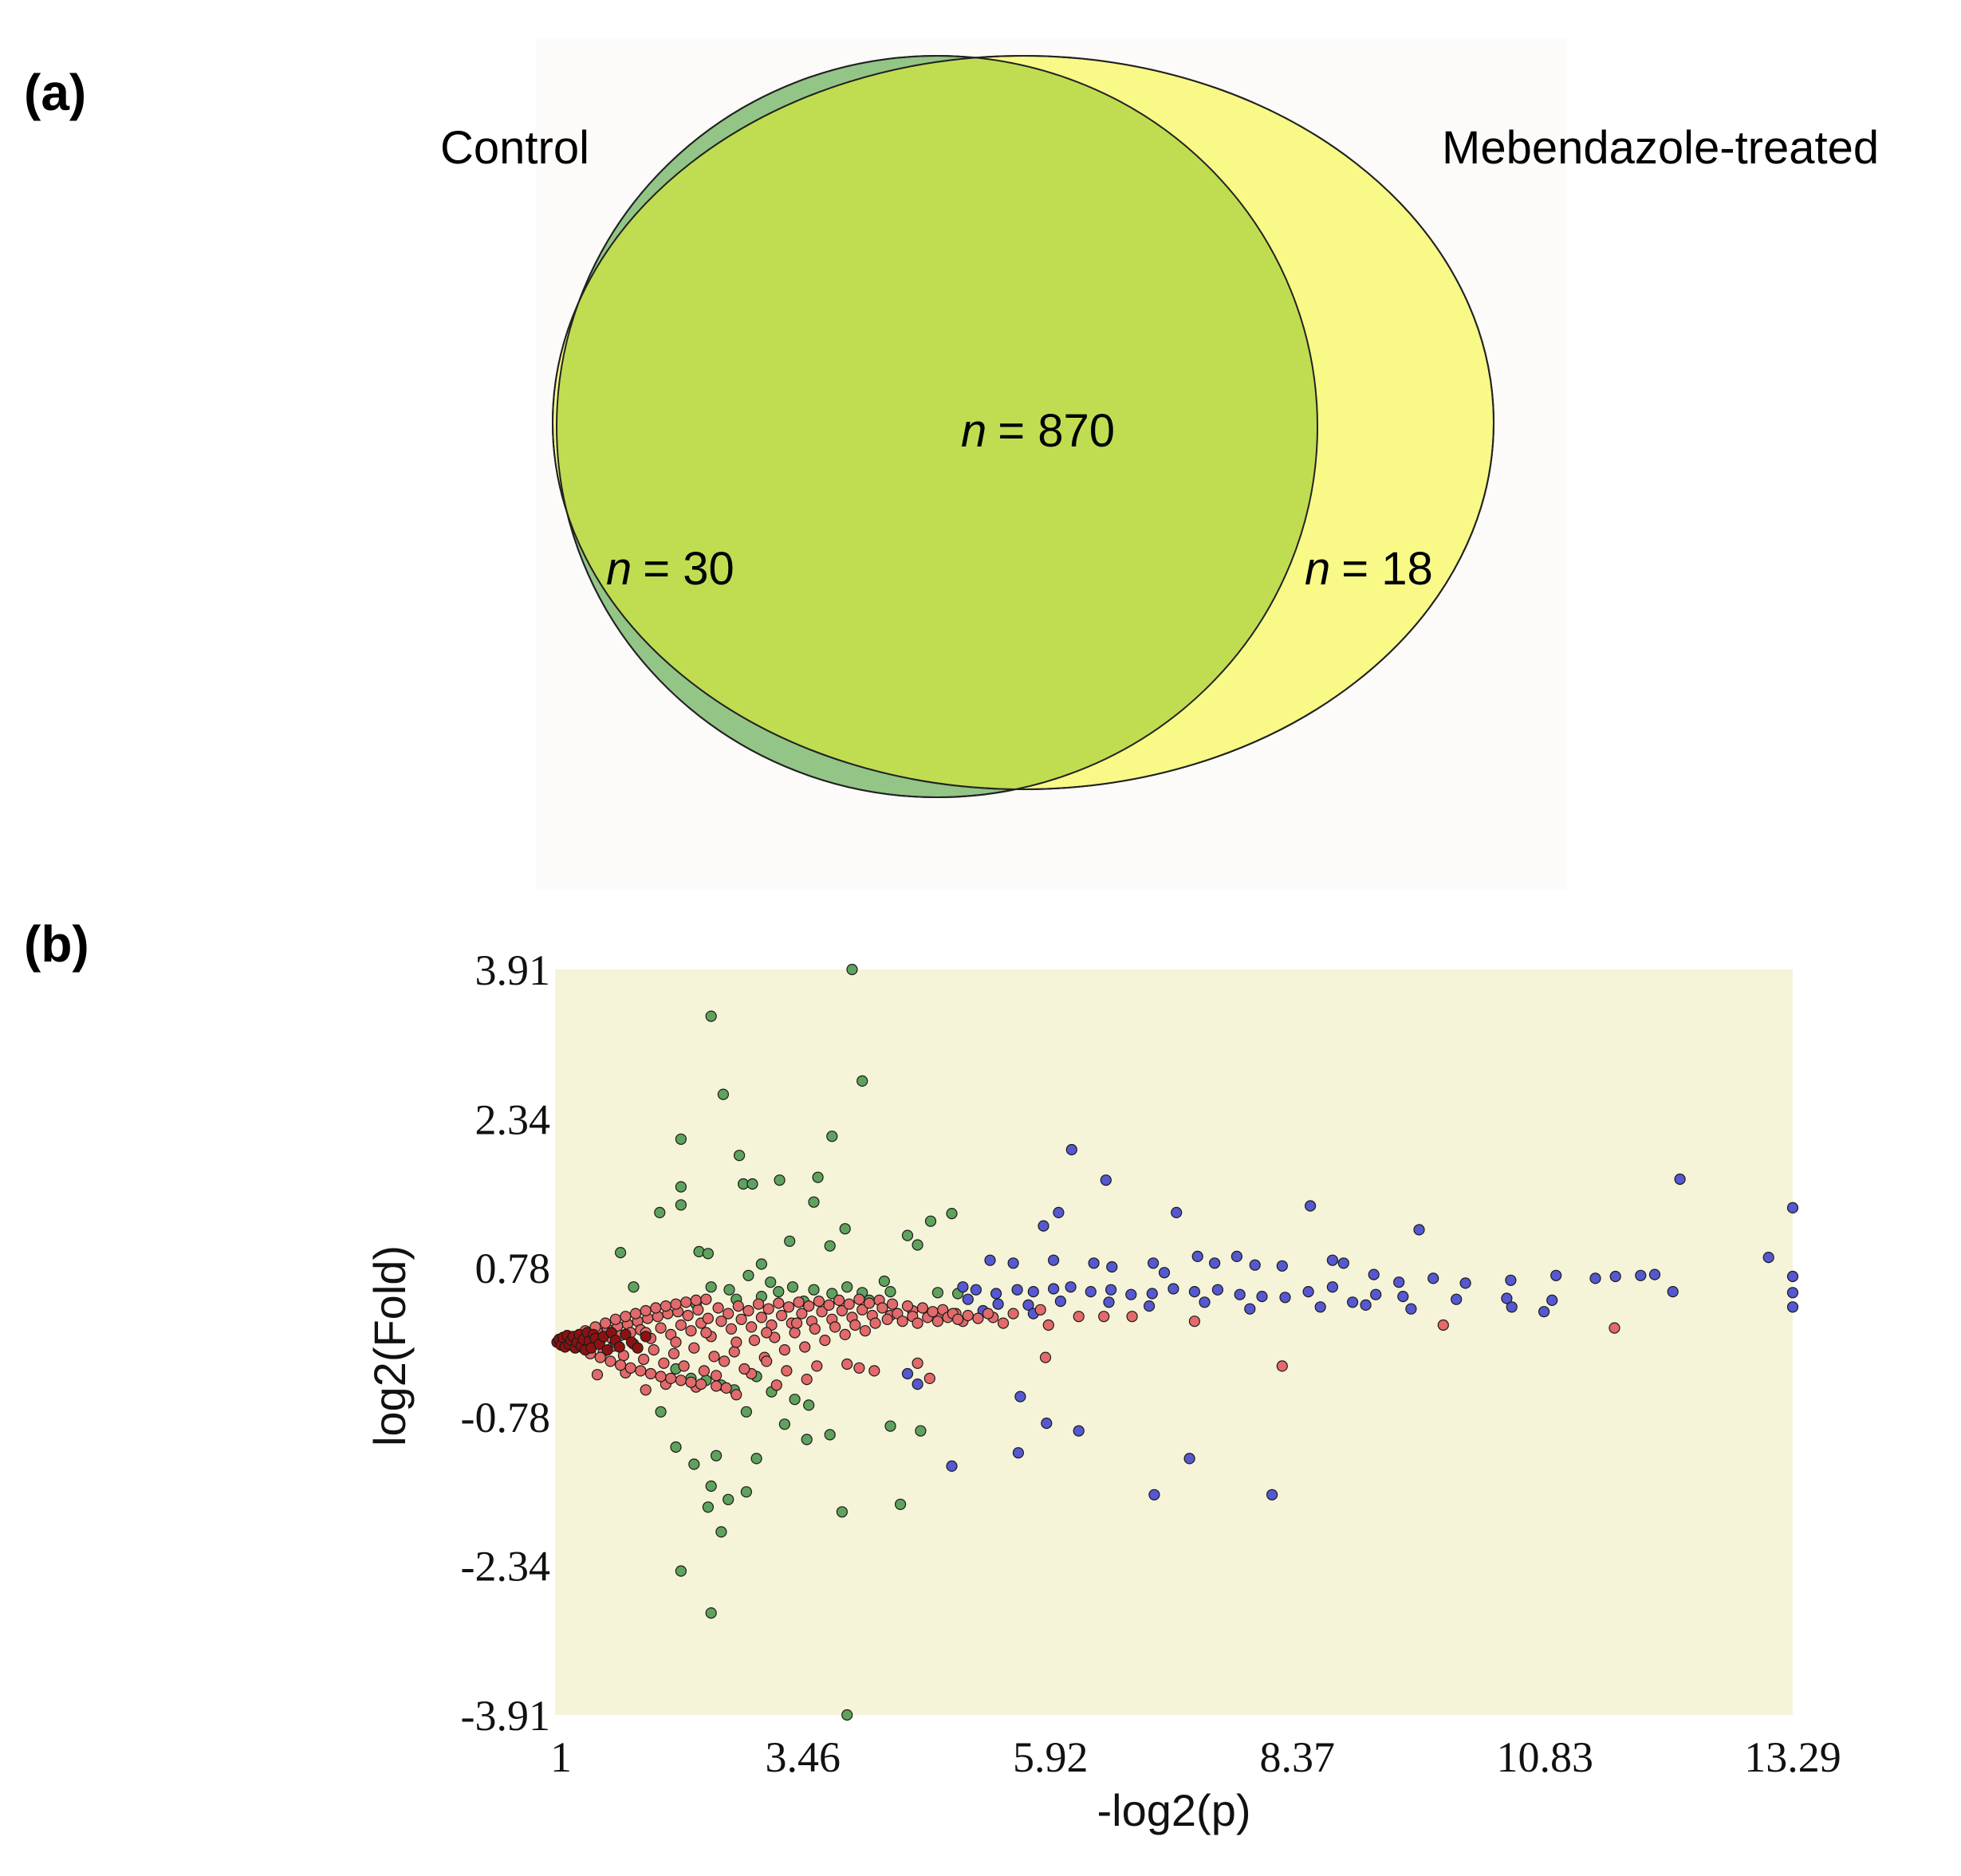 The height and width of the screenshot is (1876, 1961). Describe the element at coordinates (1369, 569) in the screenshot. I see `venn-count-mebendazole-only: n = 18` at that location.